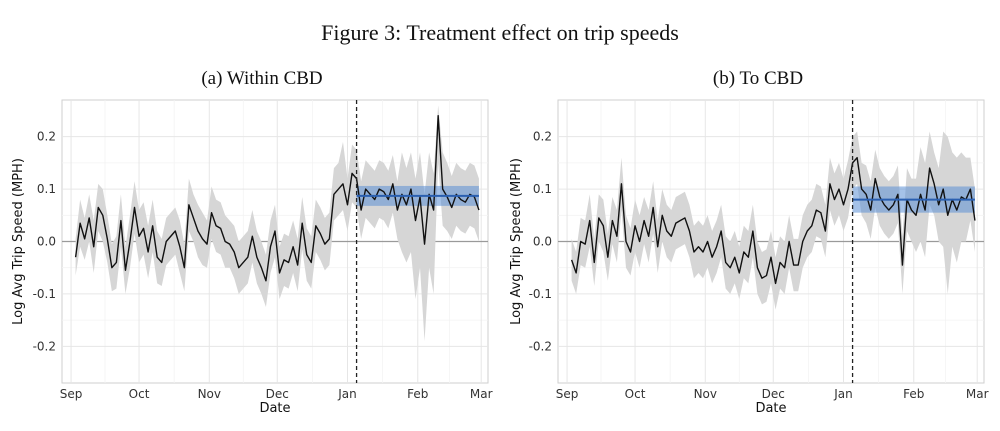  Describe the element at coordinates (417, 394) in the screenshot. I see `panel-a-x-tick-label: Feb` at that location.